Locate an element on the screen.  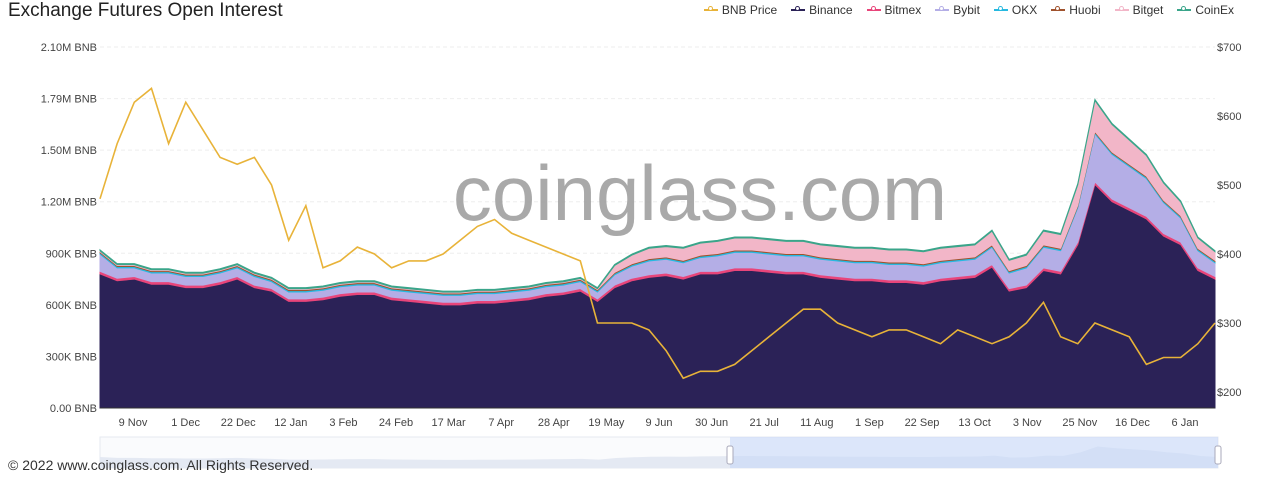
watermark: coinglass.com is located at coordinates (700, 193).